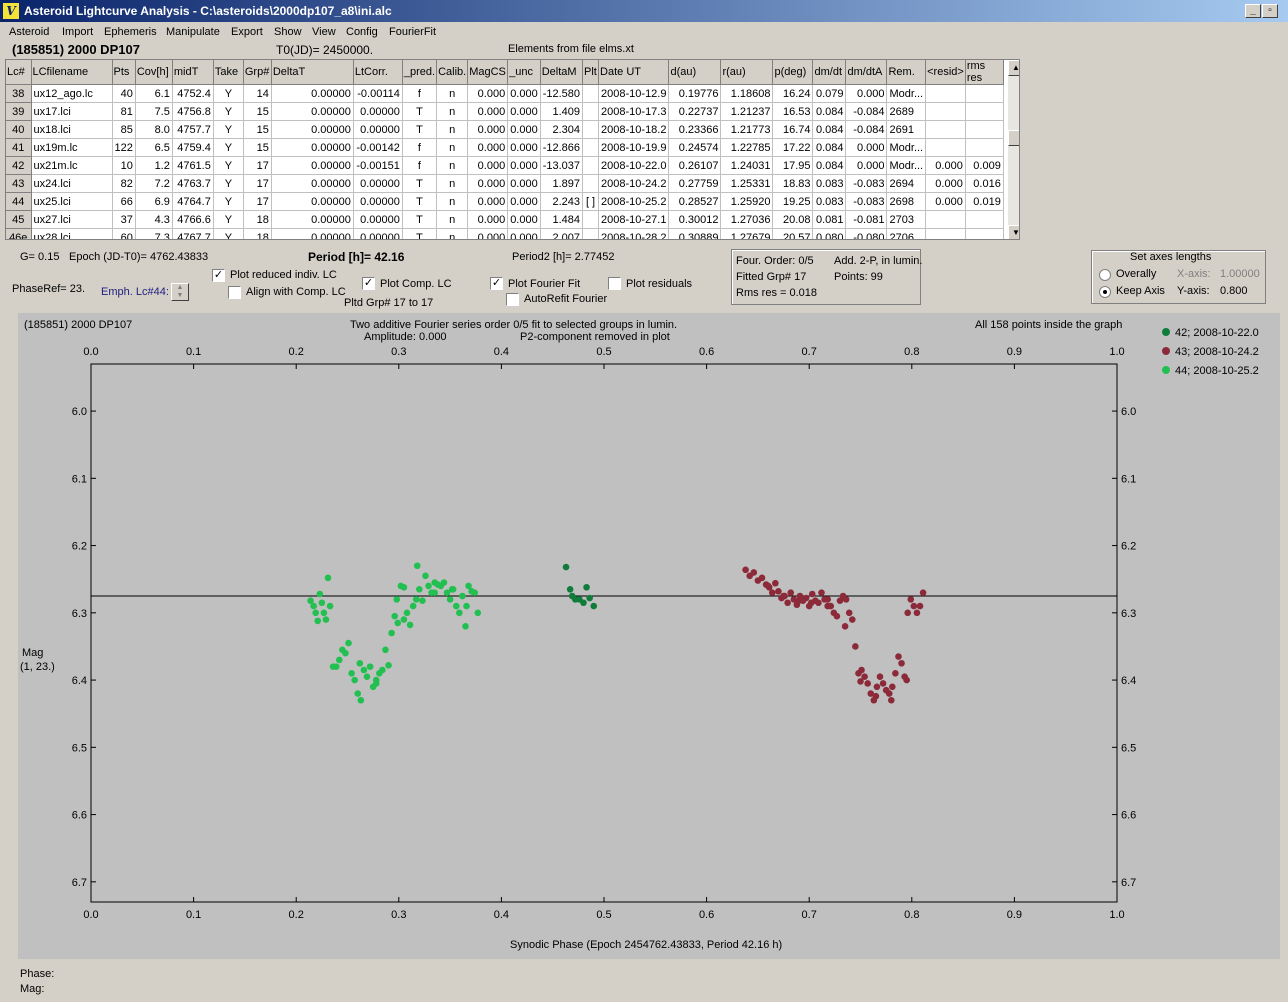  Describe the element at coordinates (193, 219) in the screenshot. I see `table-cell: 4766.6` at that location.